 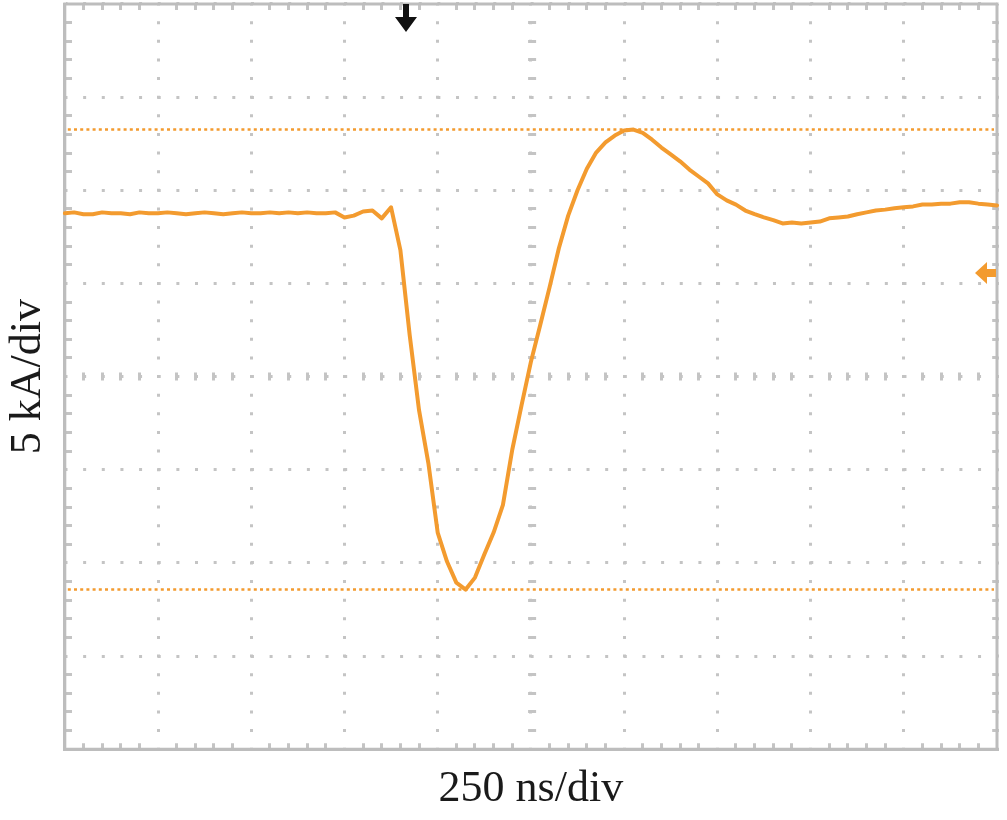 What do you see at coordinates (531, 787) in the screenshot?
I see `x-axis-title: 250 ns/div` at bounding box center [531, 787].